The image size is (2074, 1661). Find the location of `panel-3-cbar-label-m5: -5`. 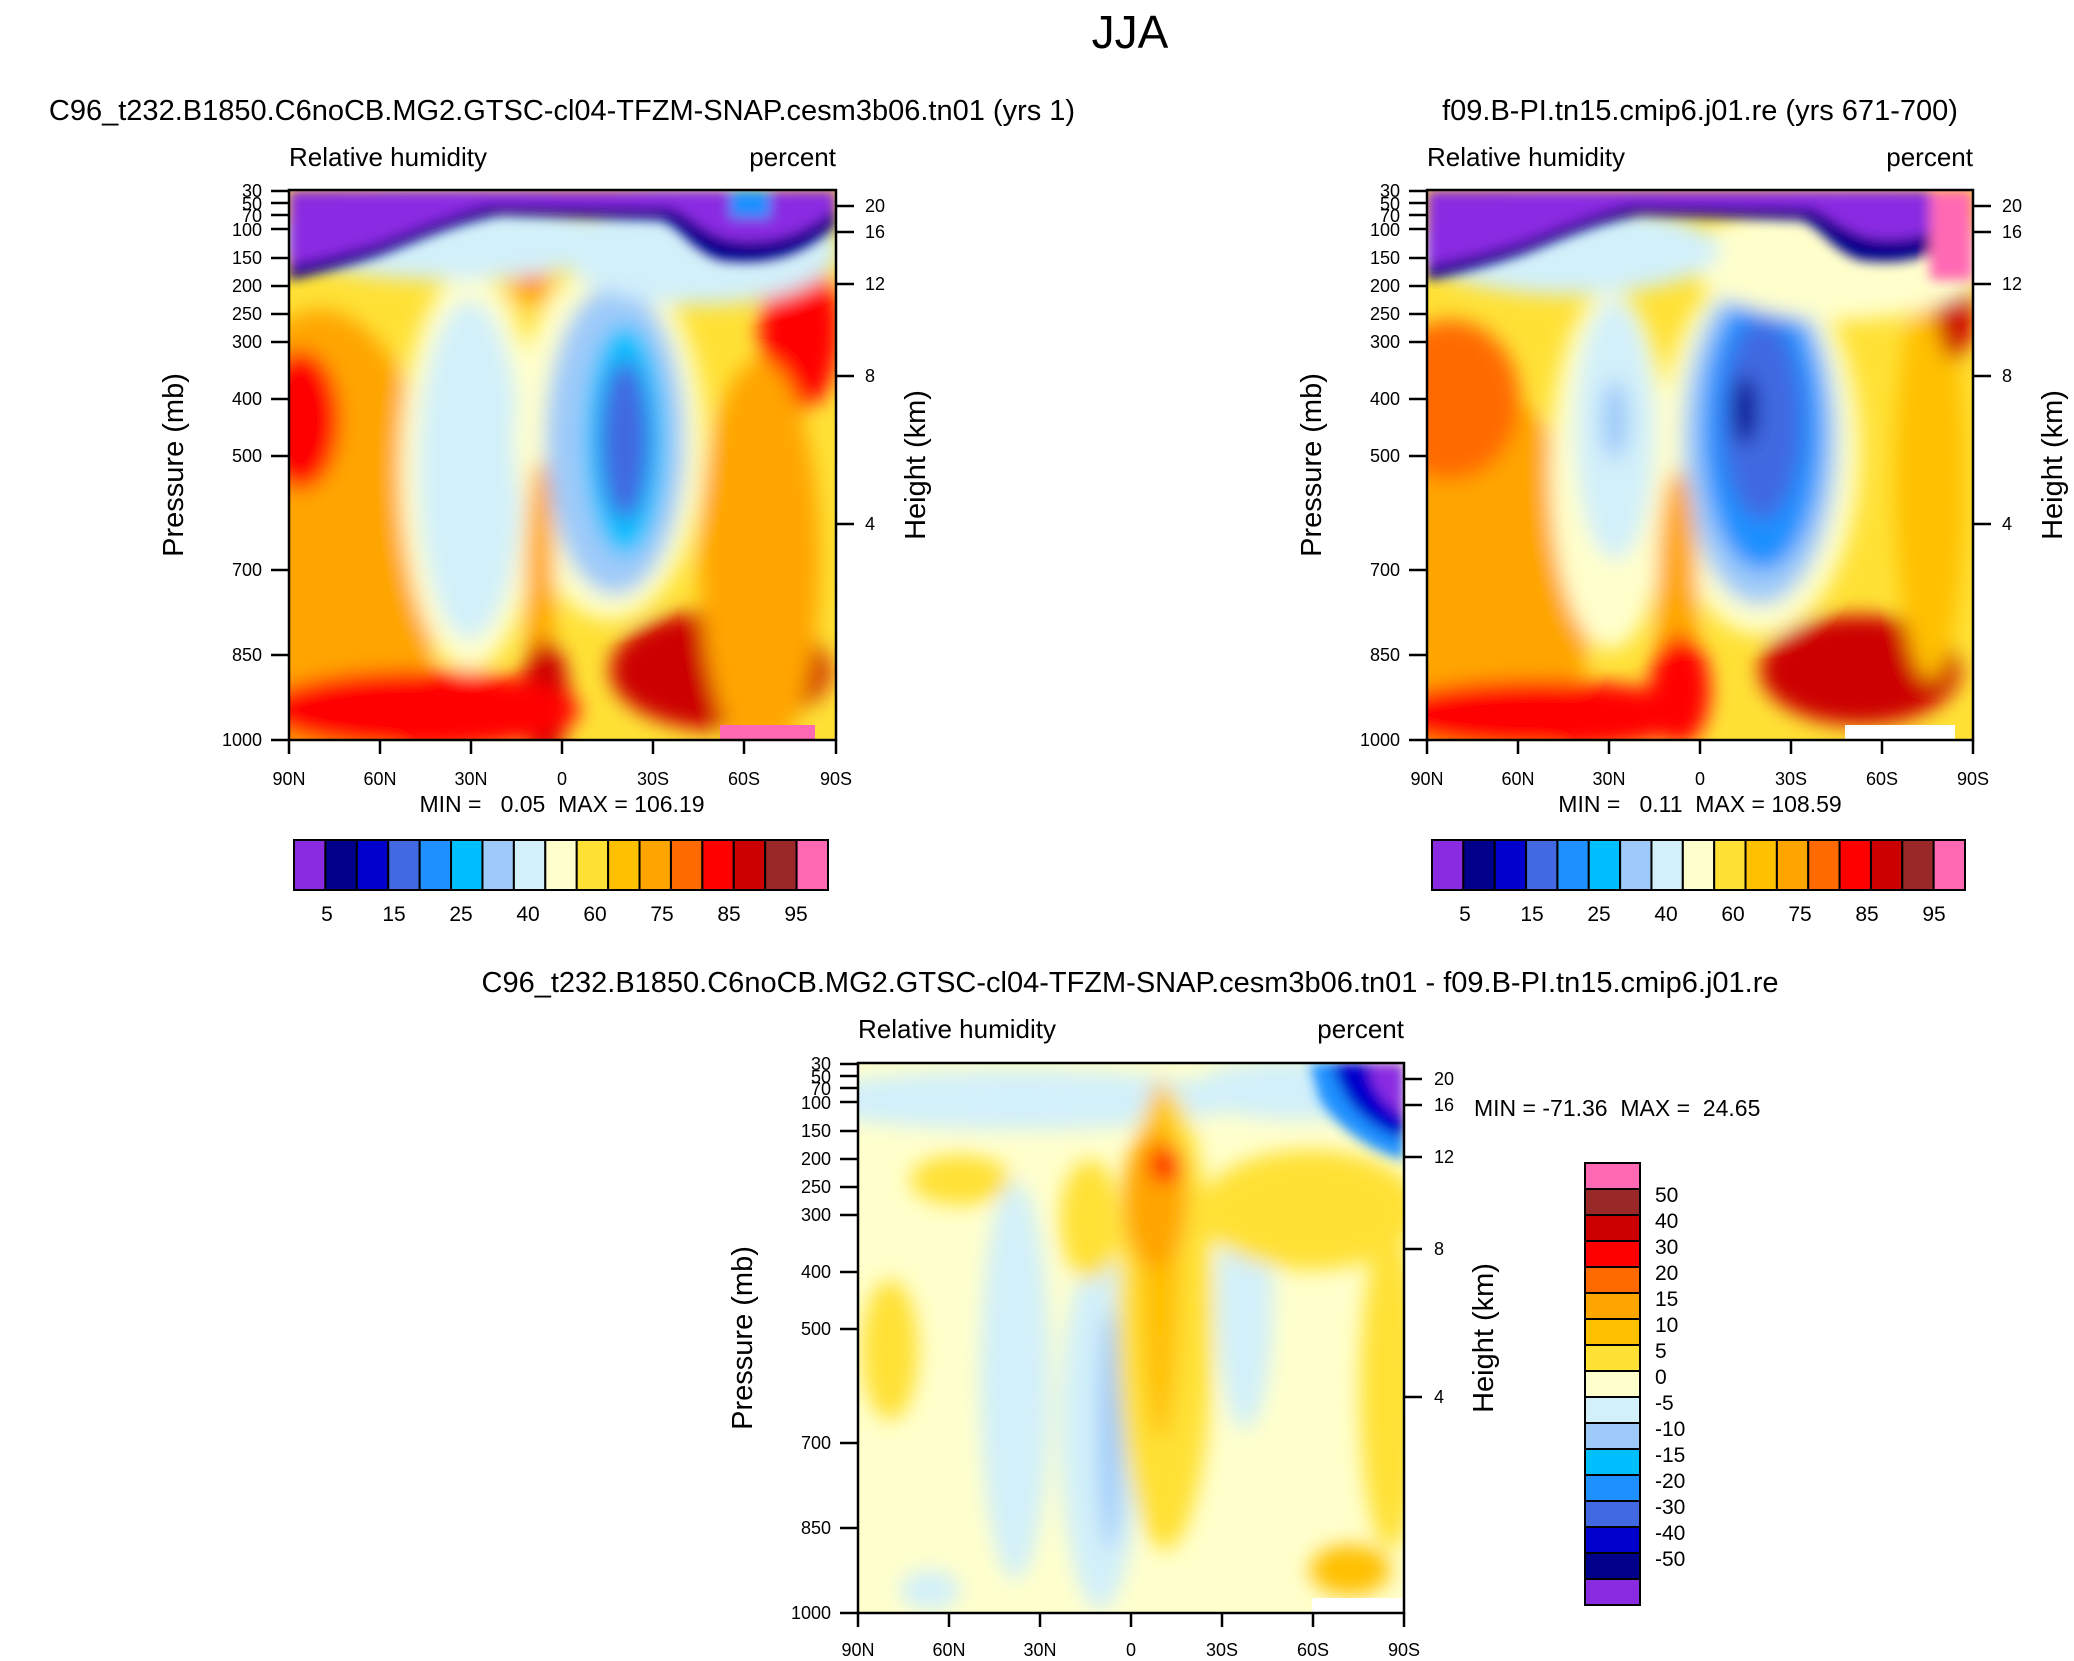

panel-3-cbar-label-m5: -5 is located at coordinates (1664, 1403).